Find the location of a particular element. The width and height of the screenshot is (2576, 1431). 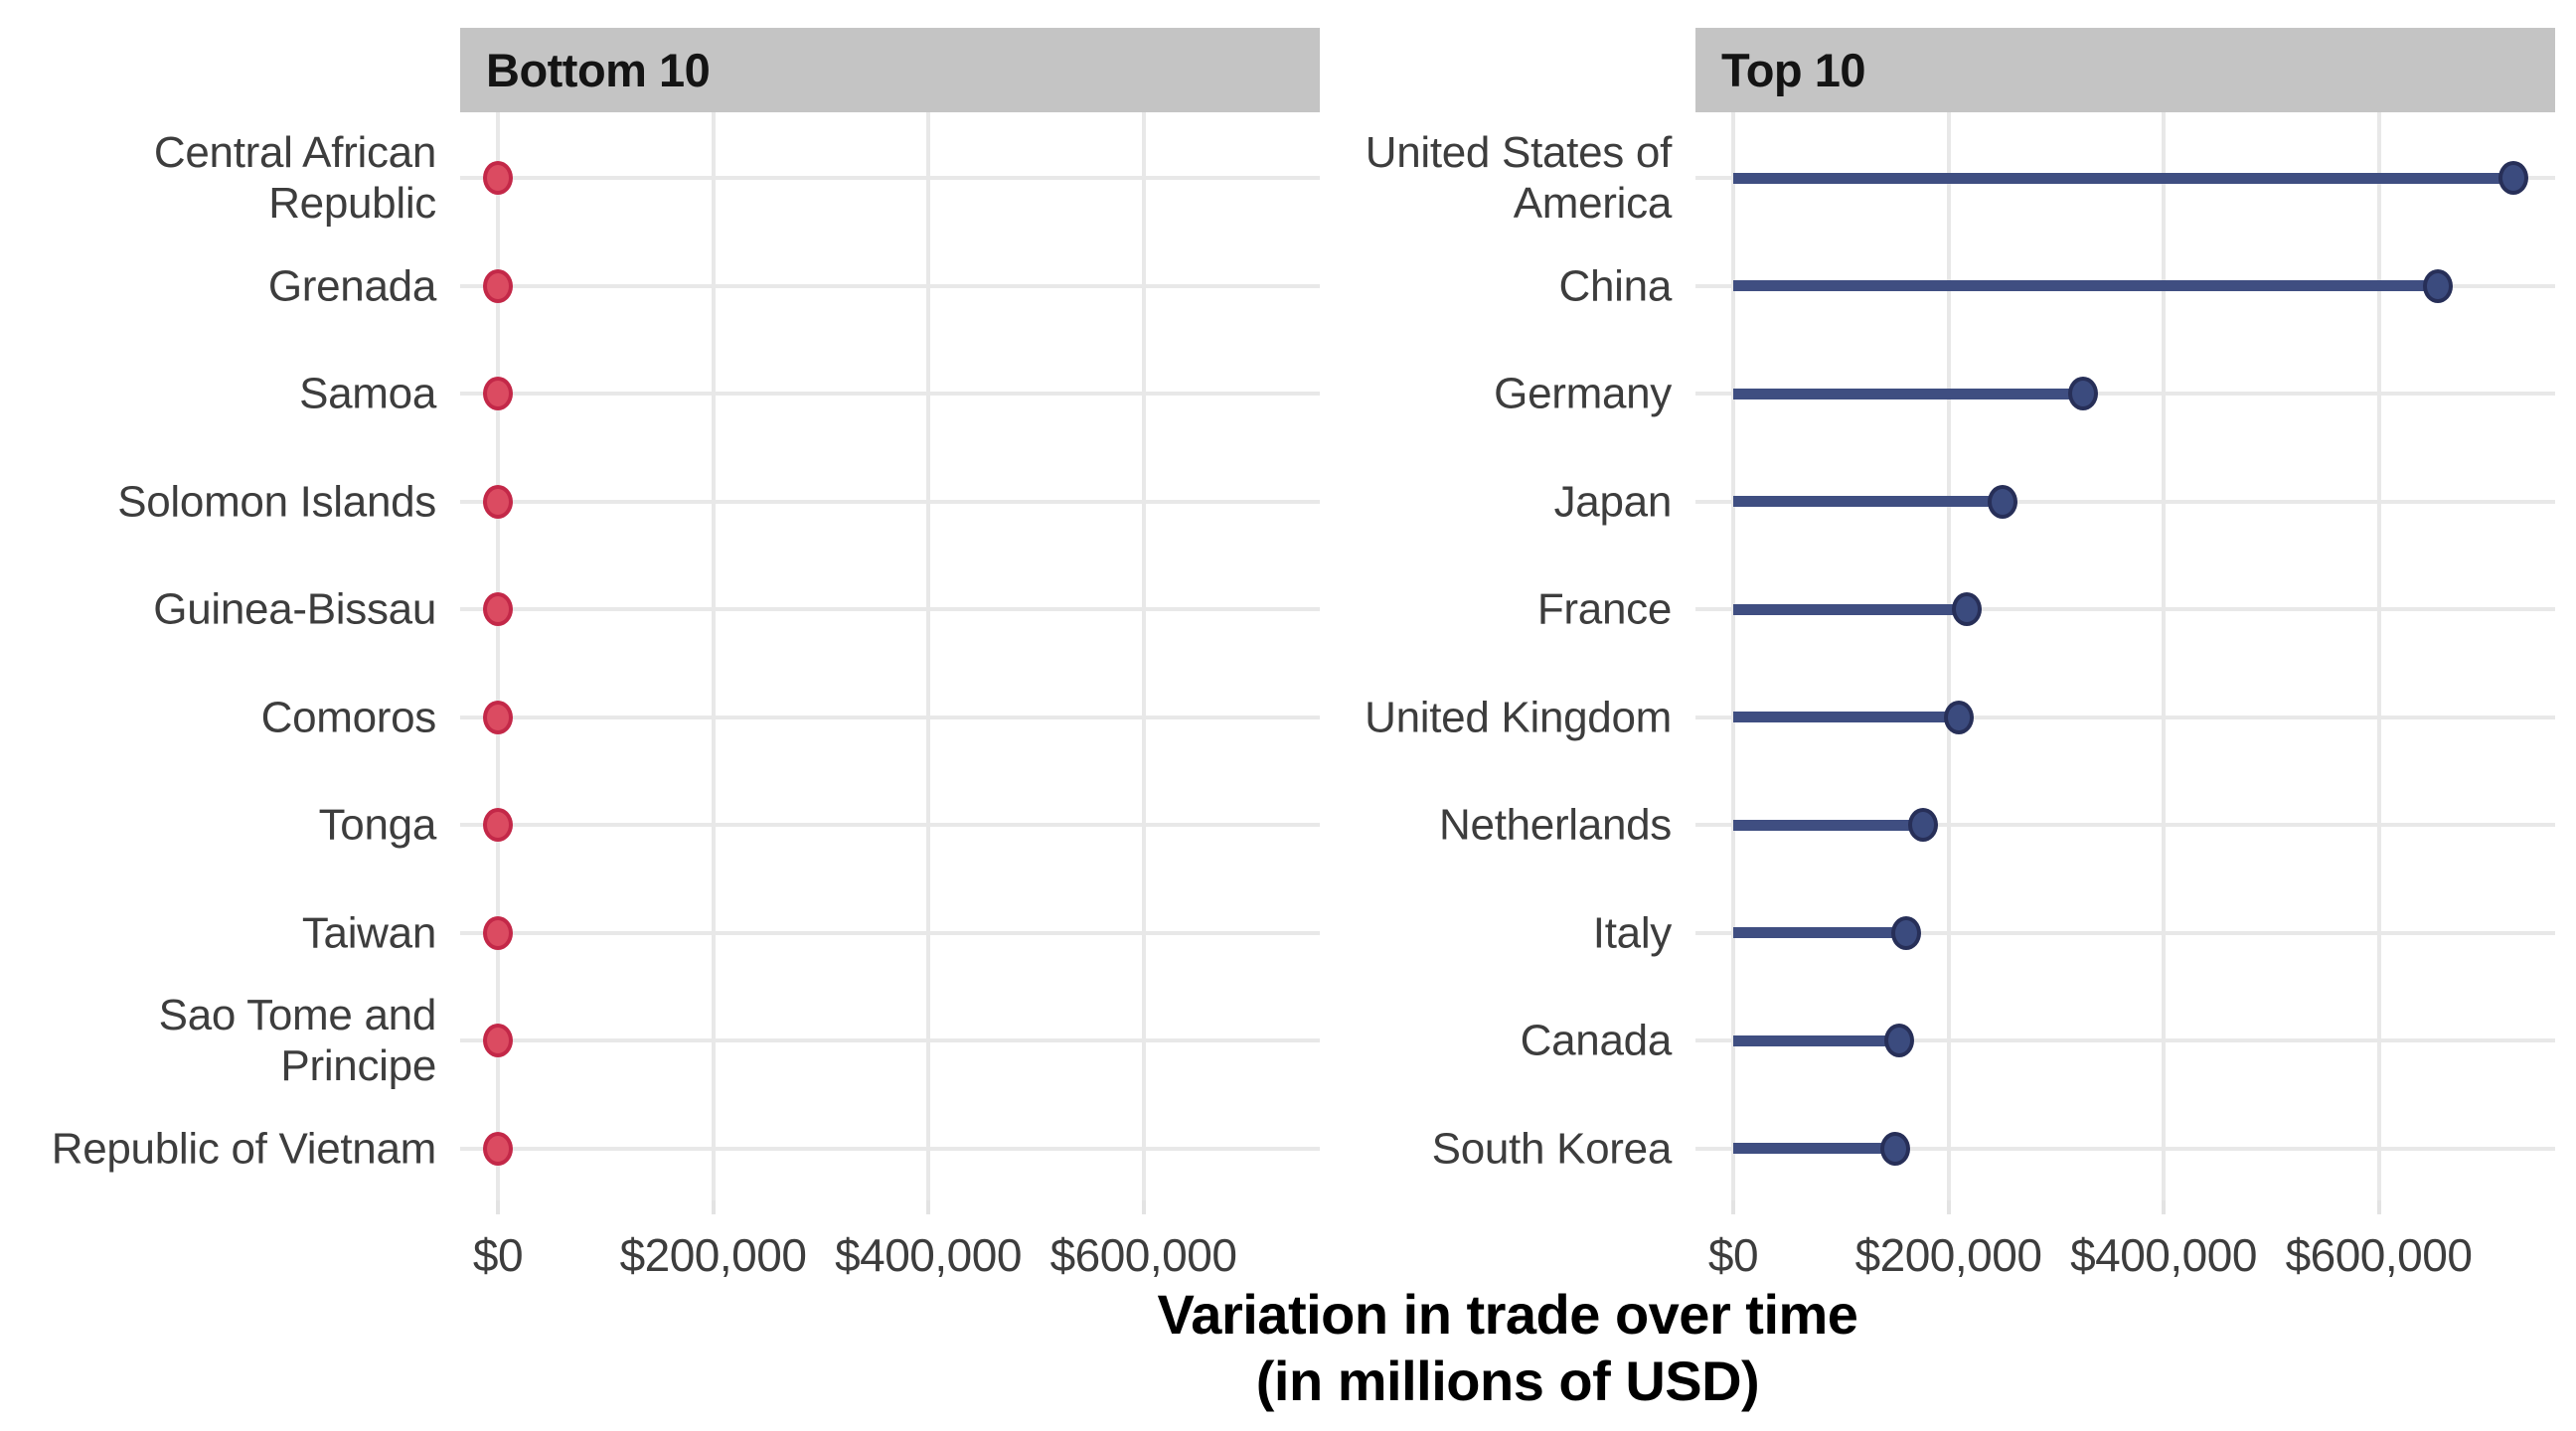

row-label-france: France is located at coordinates (1604, 609).